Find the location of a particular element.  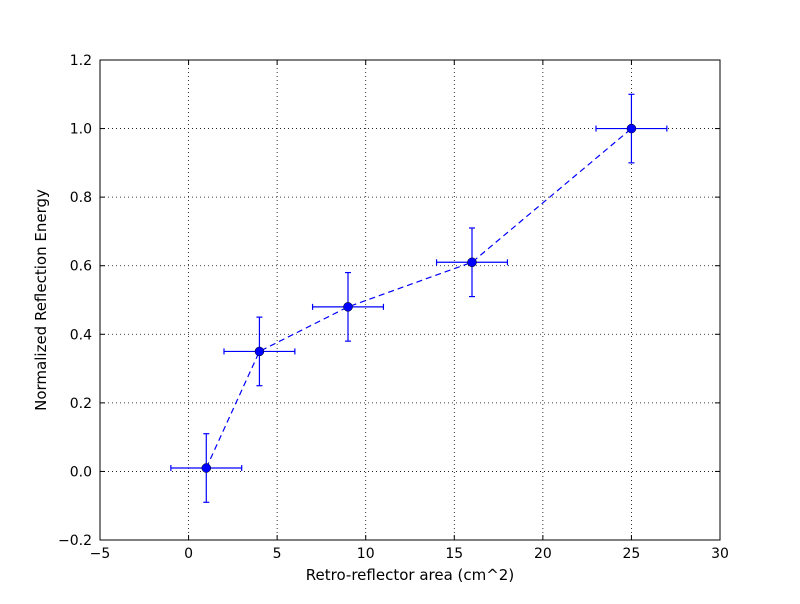

x-tick-label: 30 is located at coordinates (720, 554).